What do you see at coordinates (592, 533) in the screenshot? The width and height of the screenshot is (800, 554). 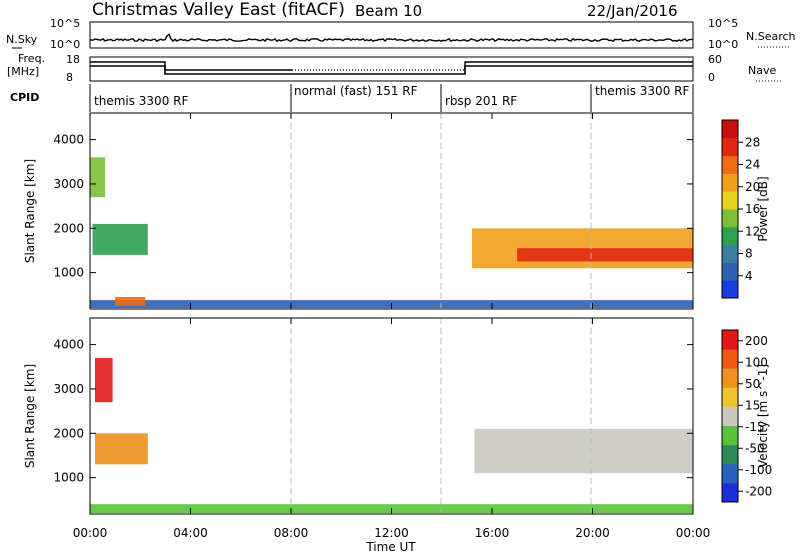 I see `x-tick-label-5: 20:00` at bounding box center [592, 533].